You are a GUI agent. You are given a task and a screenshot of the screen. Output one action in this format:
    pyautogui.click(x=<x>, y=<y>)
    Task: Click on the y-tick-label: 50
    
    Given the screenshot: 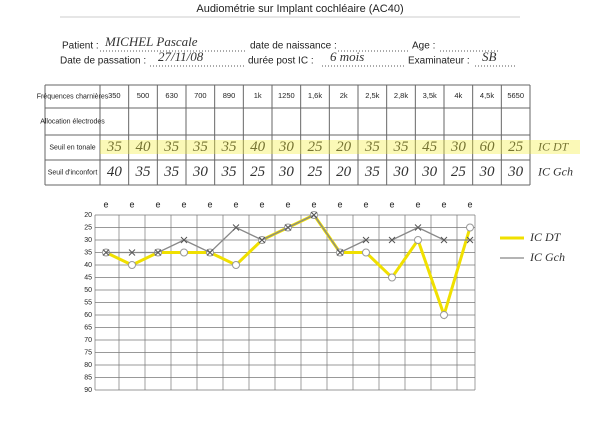 What is the action you would take?
    pyautogui.click(x=88, y=290)
    